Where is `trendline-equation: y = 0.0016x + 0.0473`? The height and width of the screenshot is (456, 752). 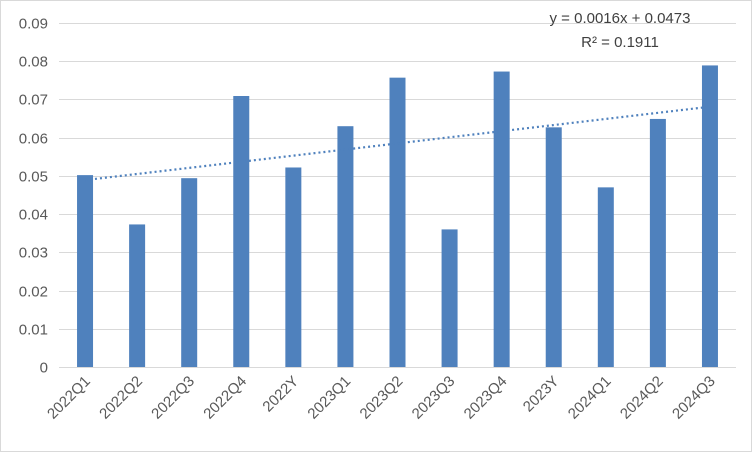 trendline-equation: y = 0.0016x + 0.0473 is located at coordinates (620, 18).